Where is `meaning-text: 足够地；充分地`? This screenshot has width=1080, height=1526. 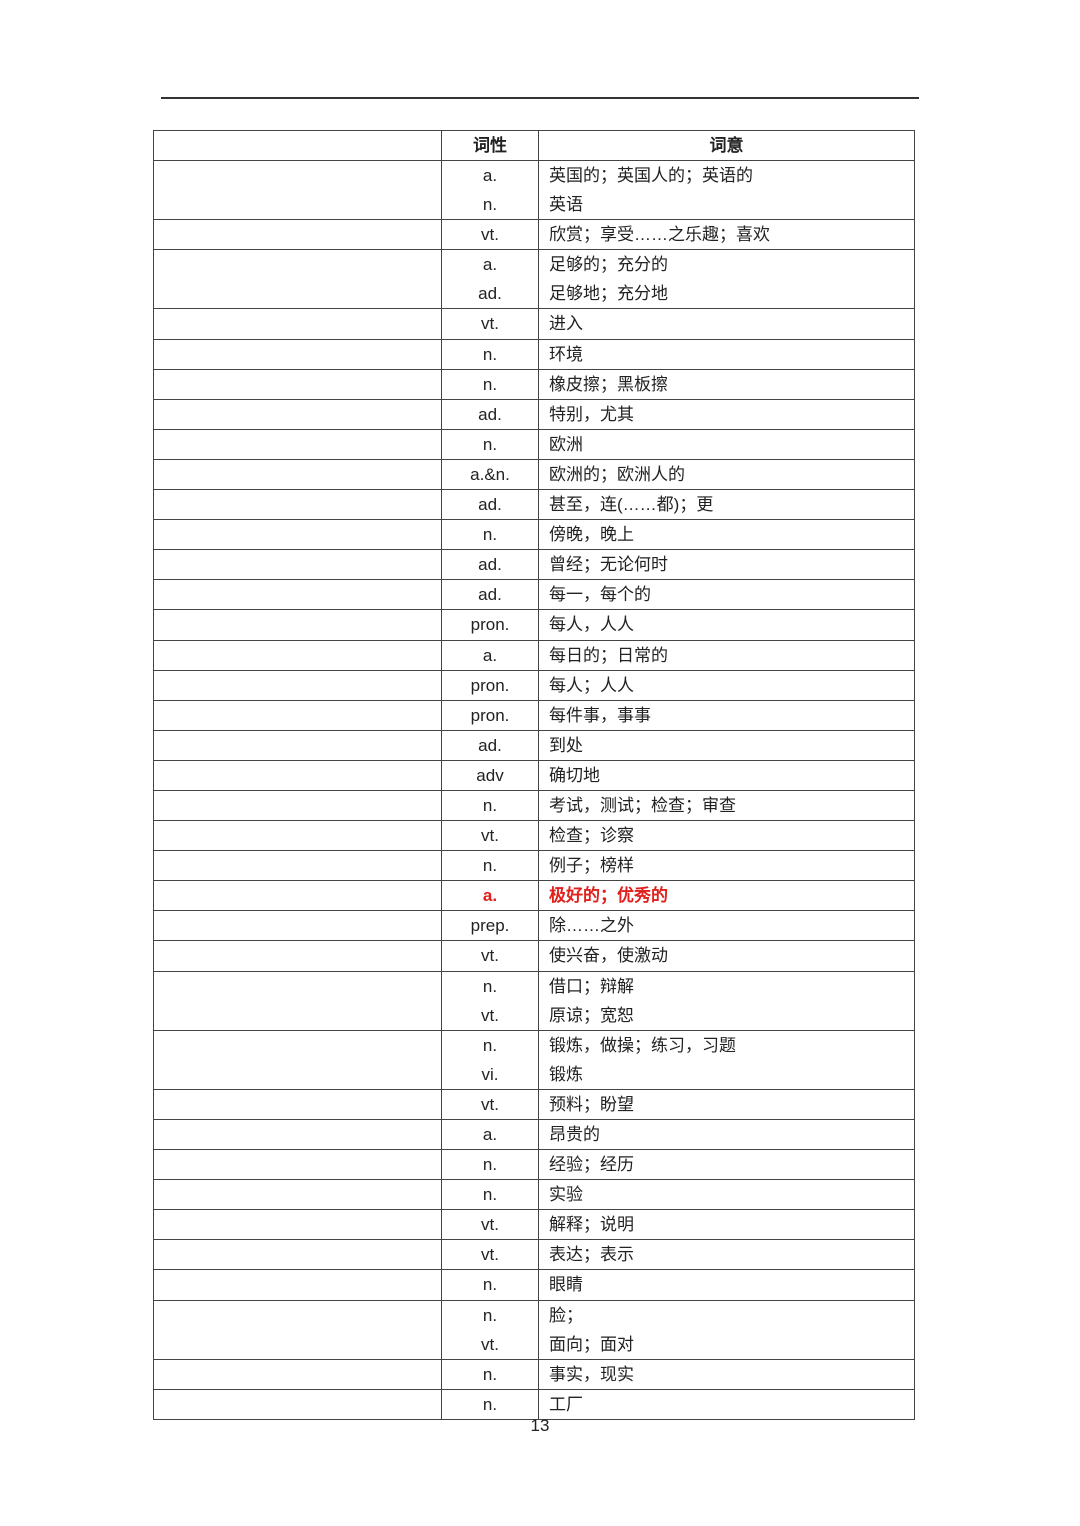 meaning-text: 足够地；充分地 is located at coordinates (608, 294).